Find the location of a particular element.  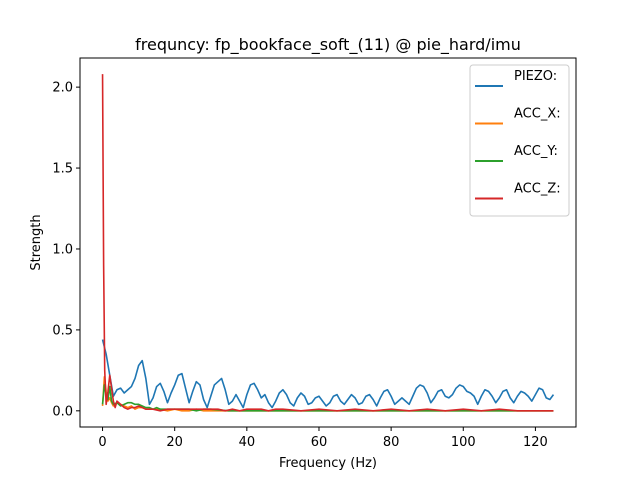

y-tick-label: 0.5 is located at coordinates (62, 330).